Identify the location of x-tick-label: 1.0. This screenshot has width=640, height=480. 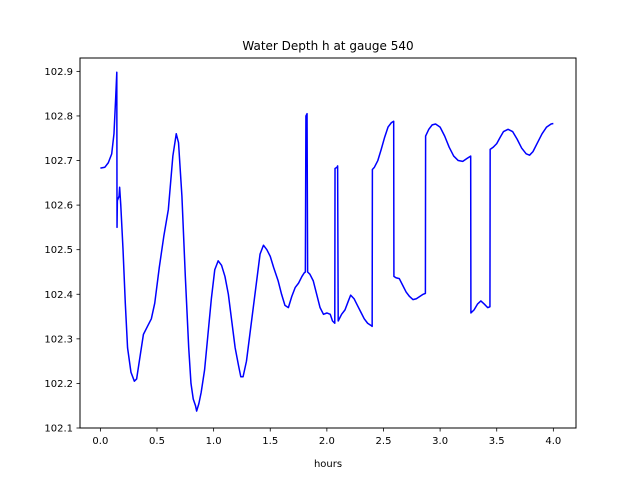
(214, 441).